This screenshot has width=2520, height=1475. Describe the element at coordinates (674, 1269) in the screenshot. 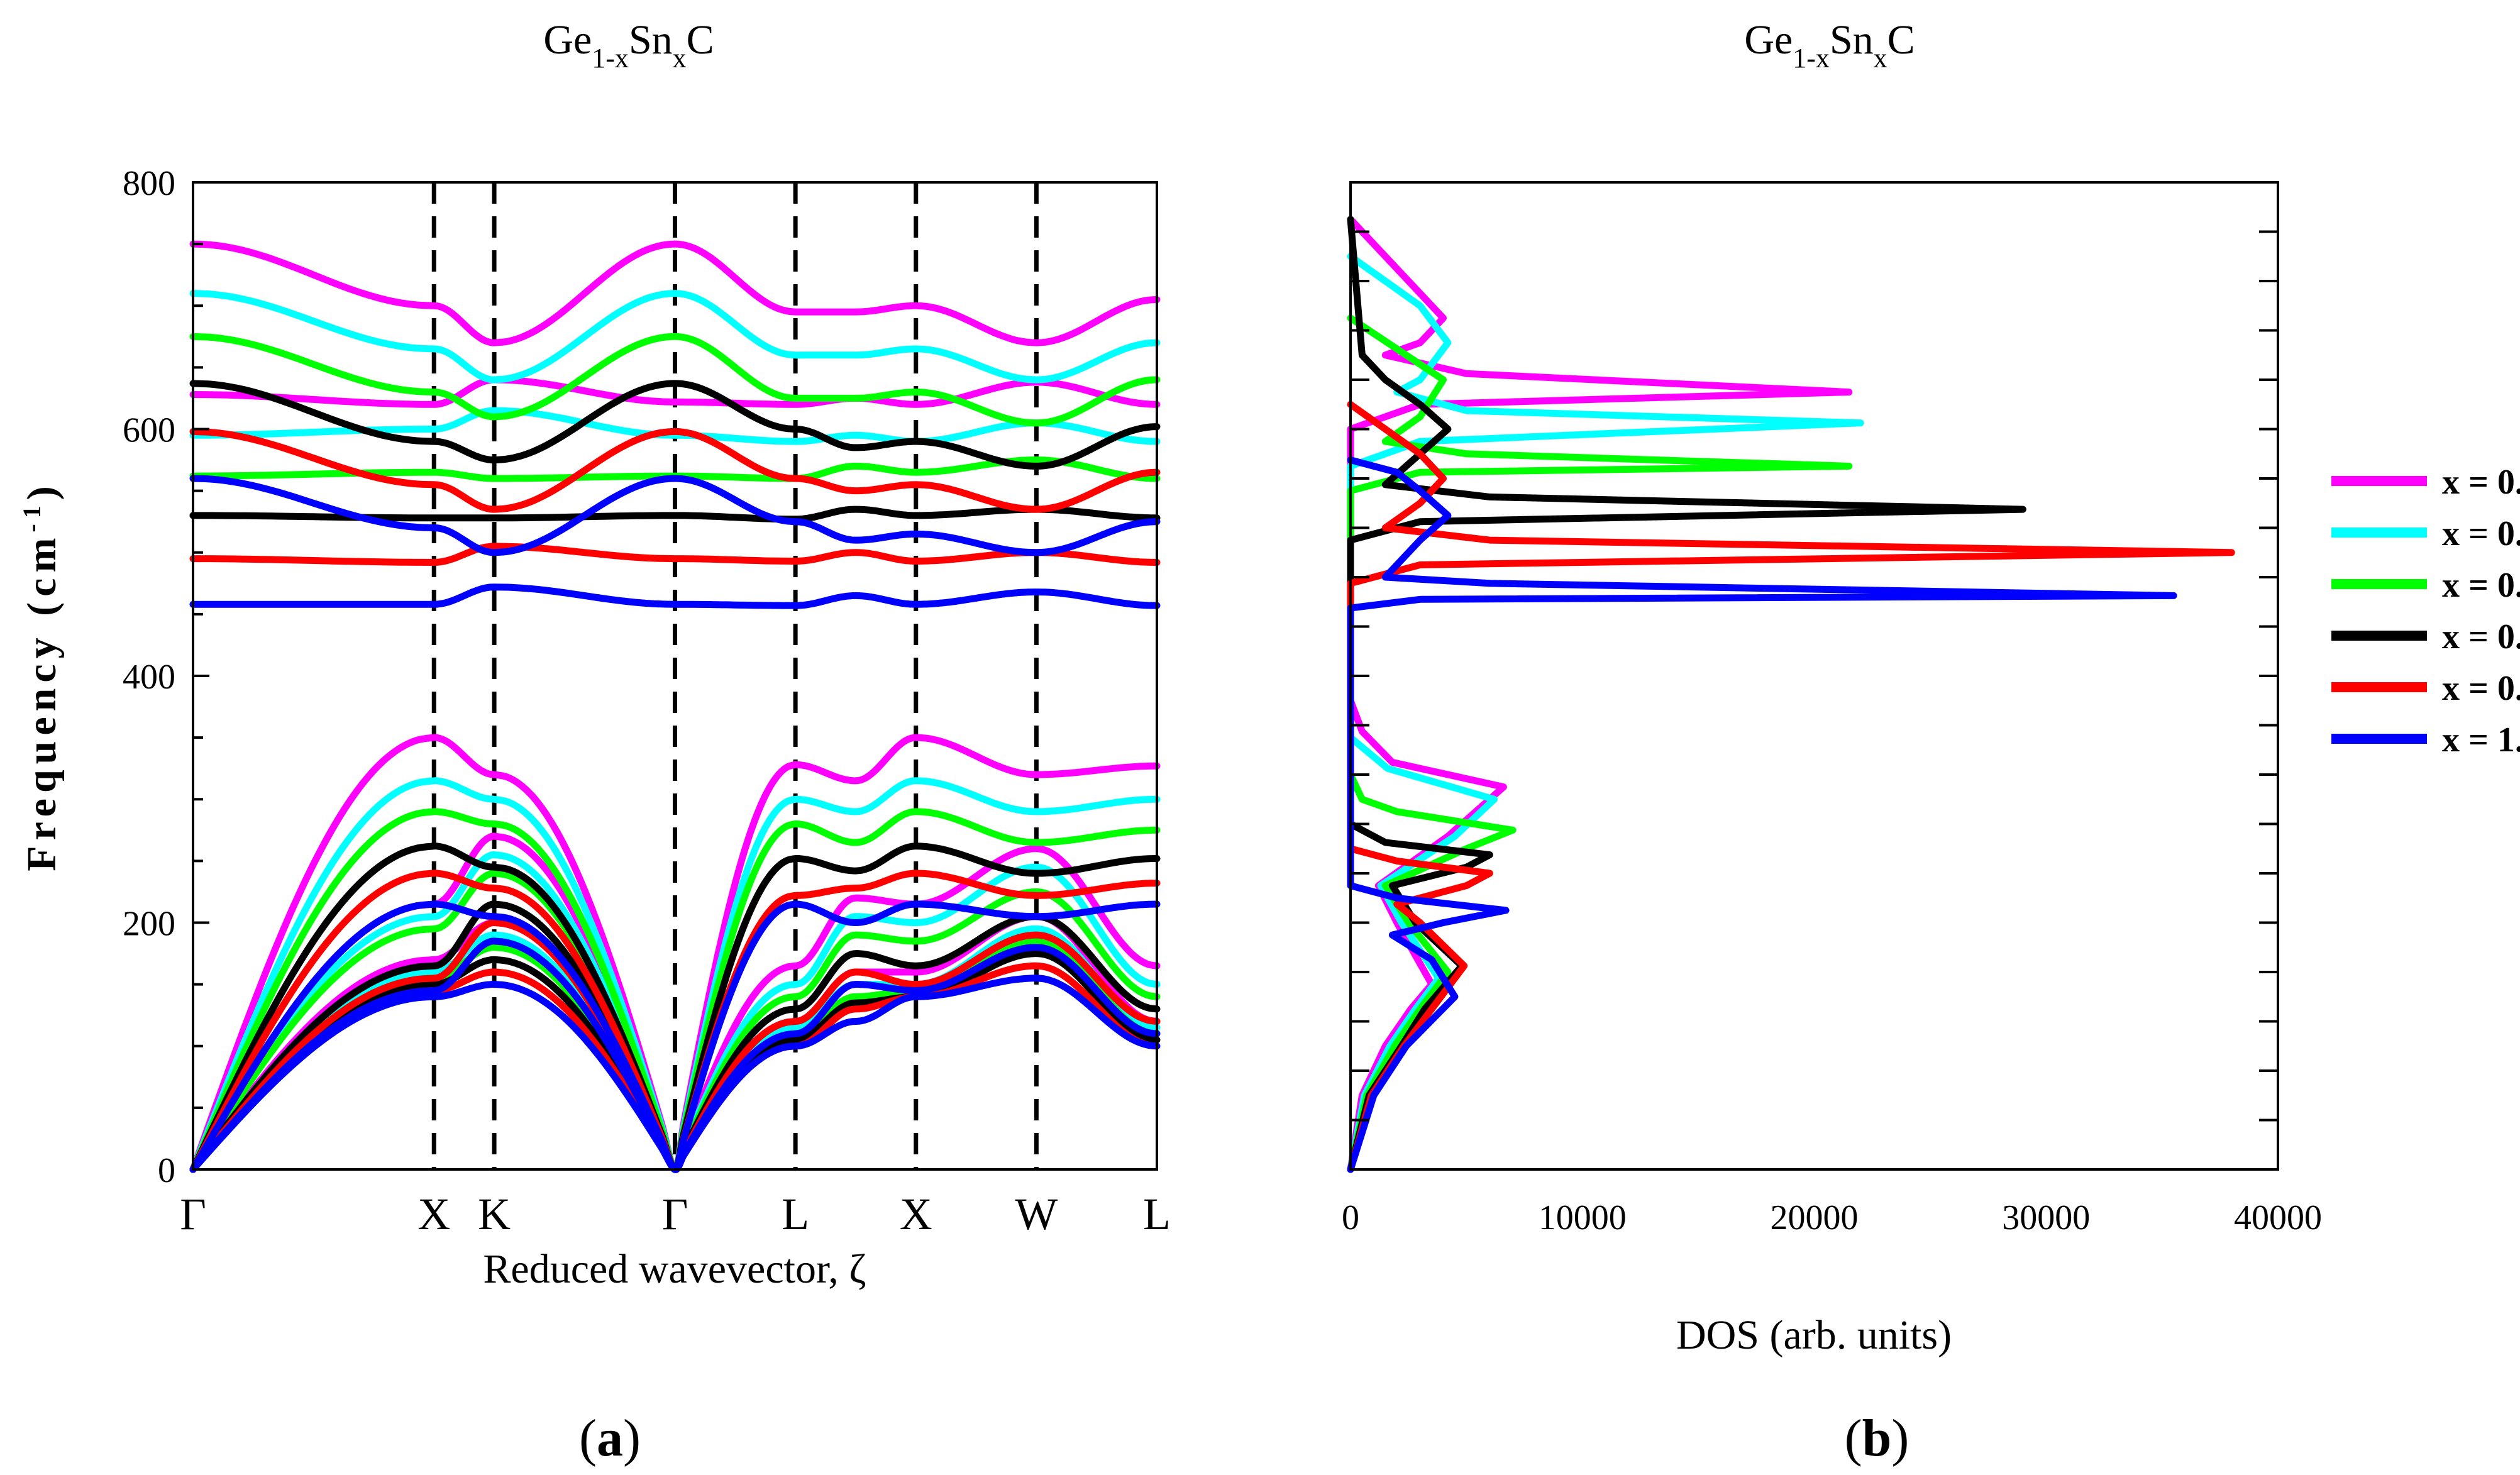

I see `dispersion-x-axis-title: Reduced wavevector, ζ` at that location.